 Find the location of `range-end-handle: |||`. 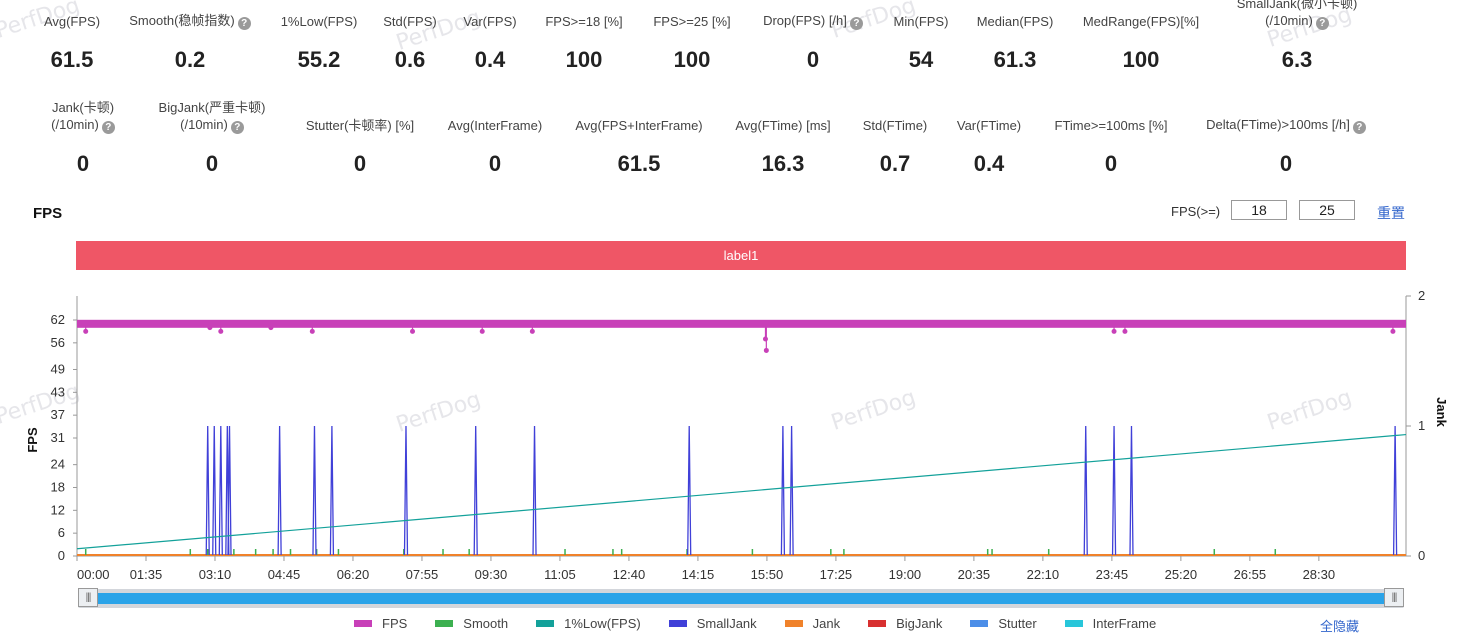

range-end-handle: ||| is located at coordinates (1394, 597).